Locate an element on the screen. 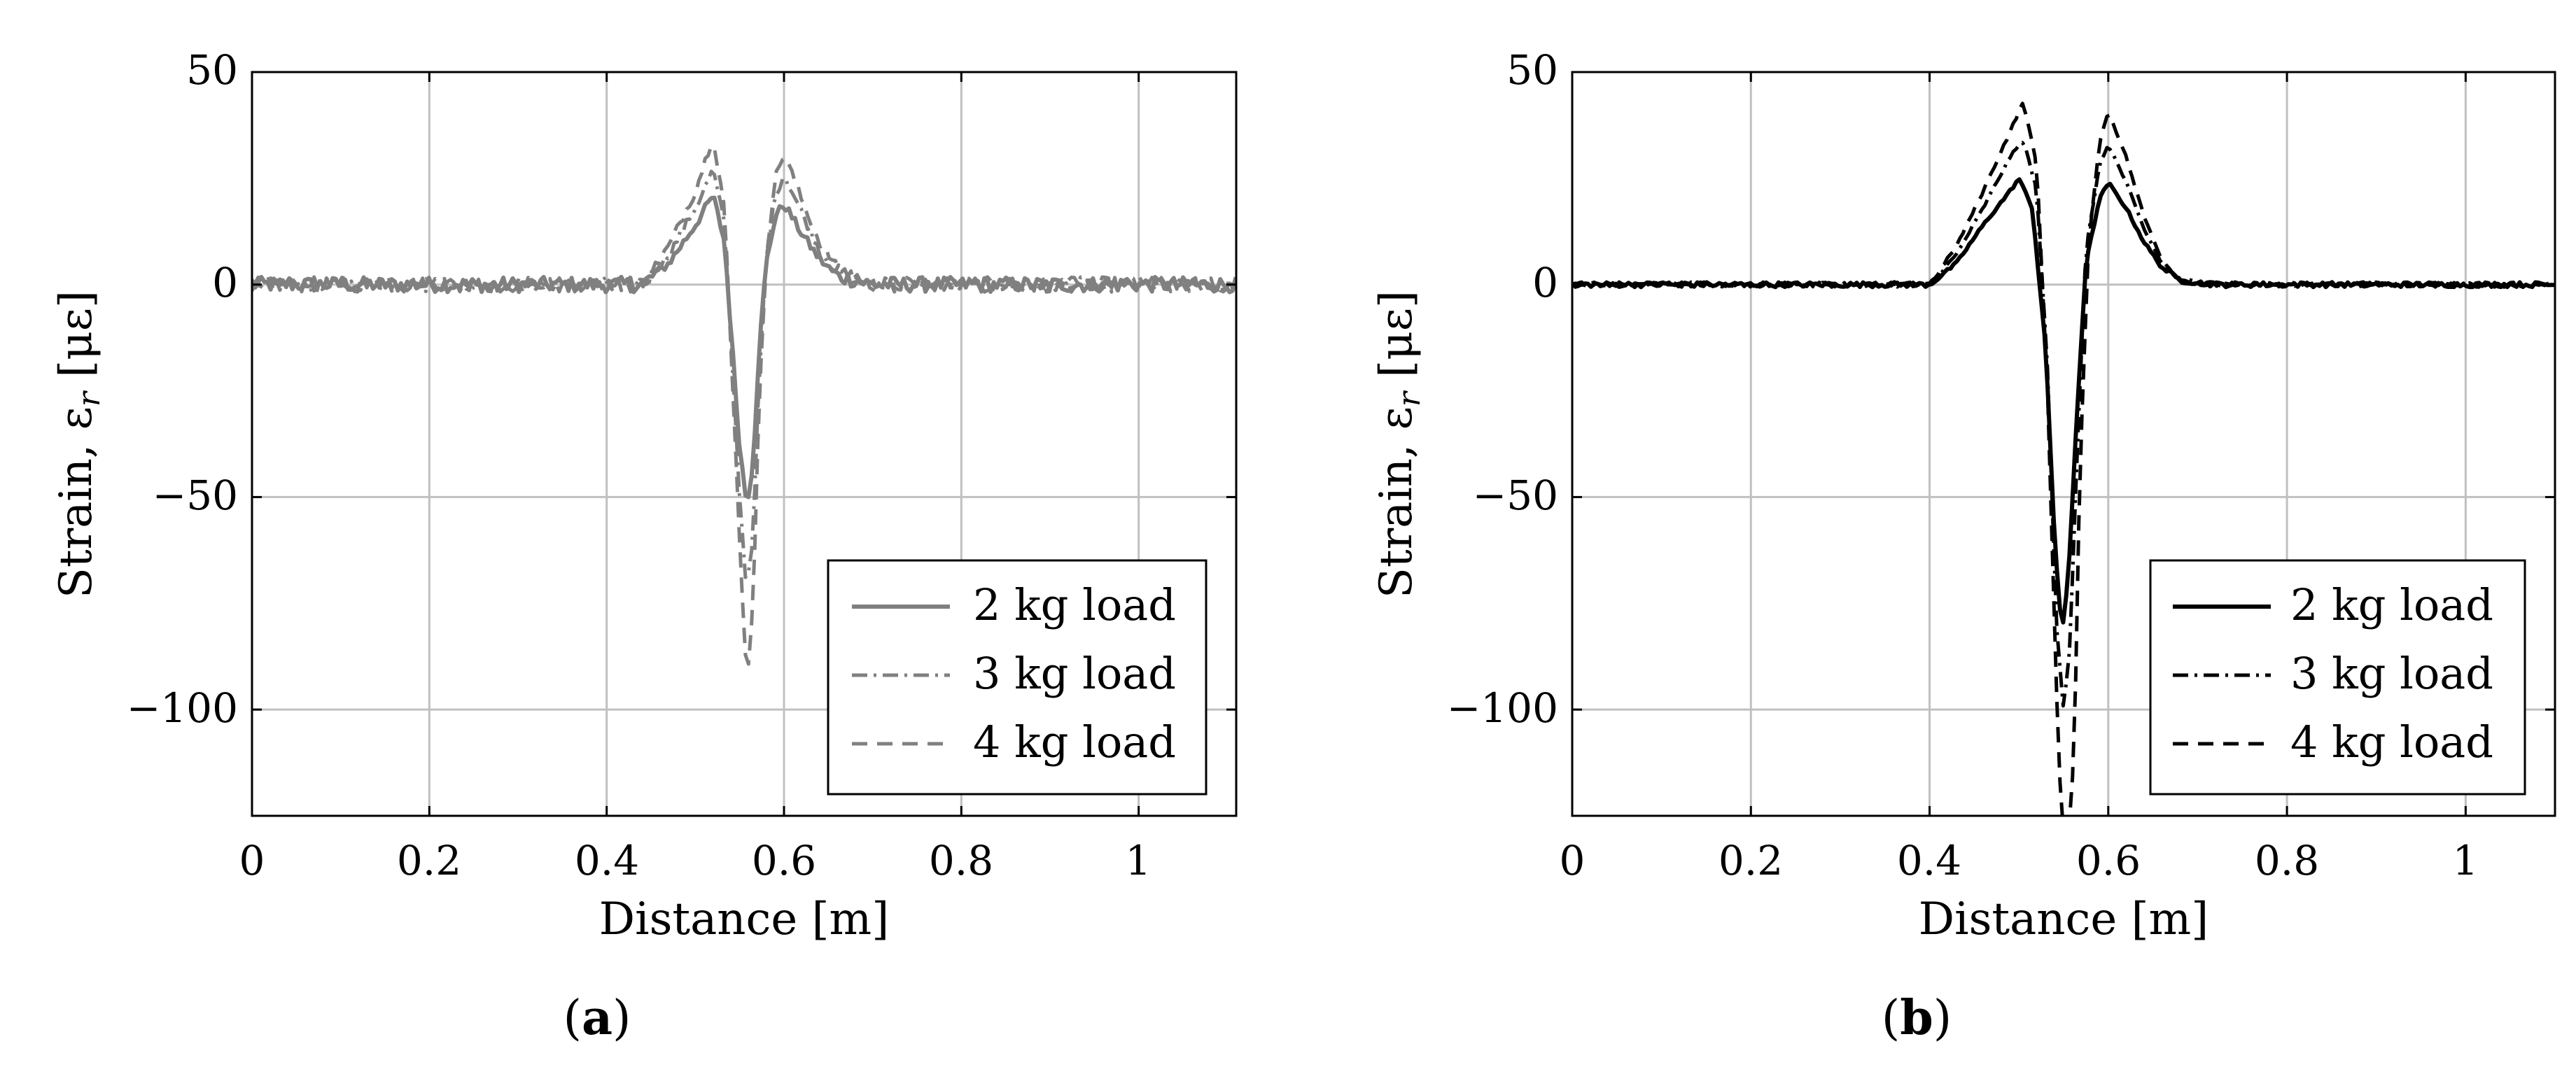 This screenshot has height=1074, width=2576. legend-b: 2 kg load 3 kg load 4 kg load is located at coordinates (2337, 677).